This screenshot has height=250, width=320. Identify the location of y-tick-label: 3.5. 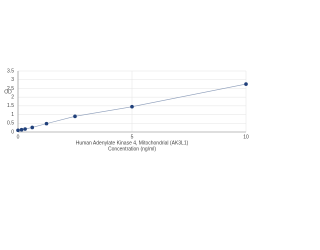
(10, 71).